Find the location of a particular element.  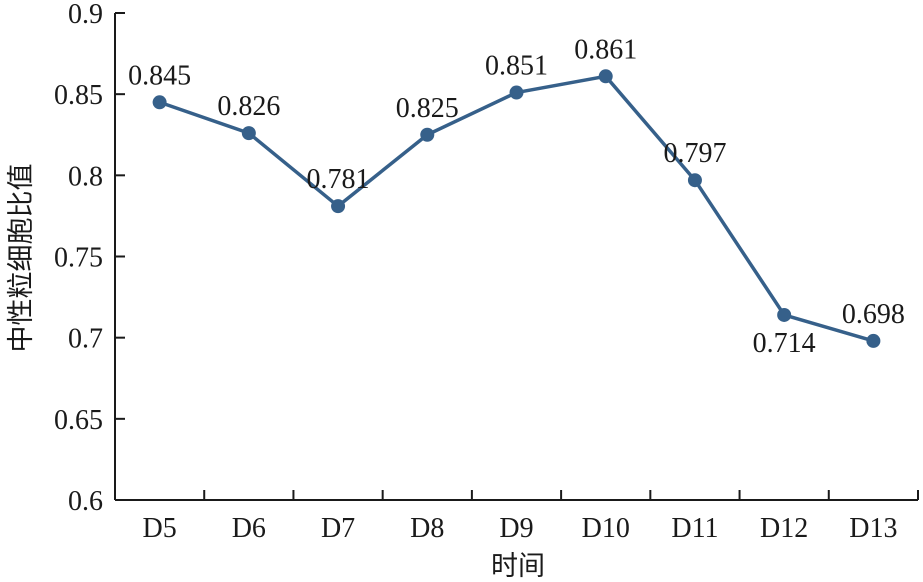

x-tick-label: D5 is located at coordinates (159, 528).